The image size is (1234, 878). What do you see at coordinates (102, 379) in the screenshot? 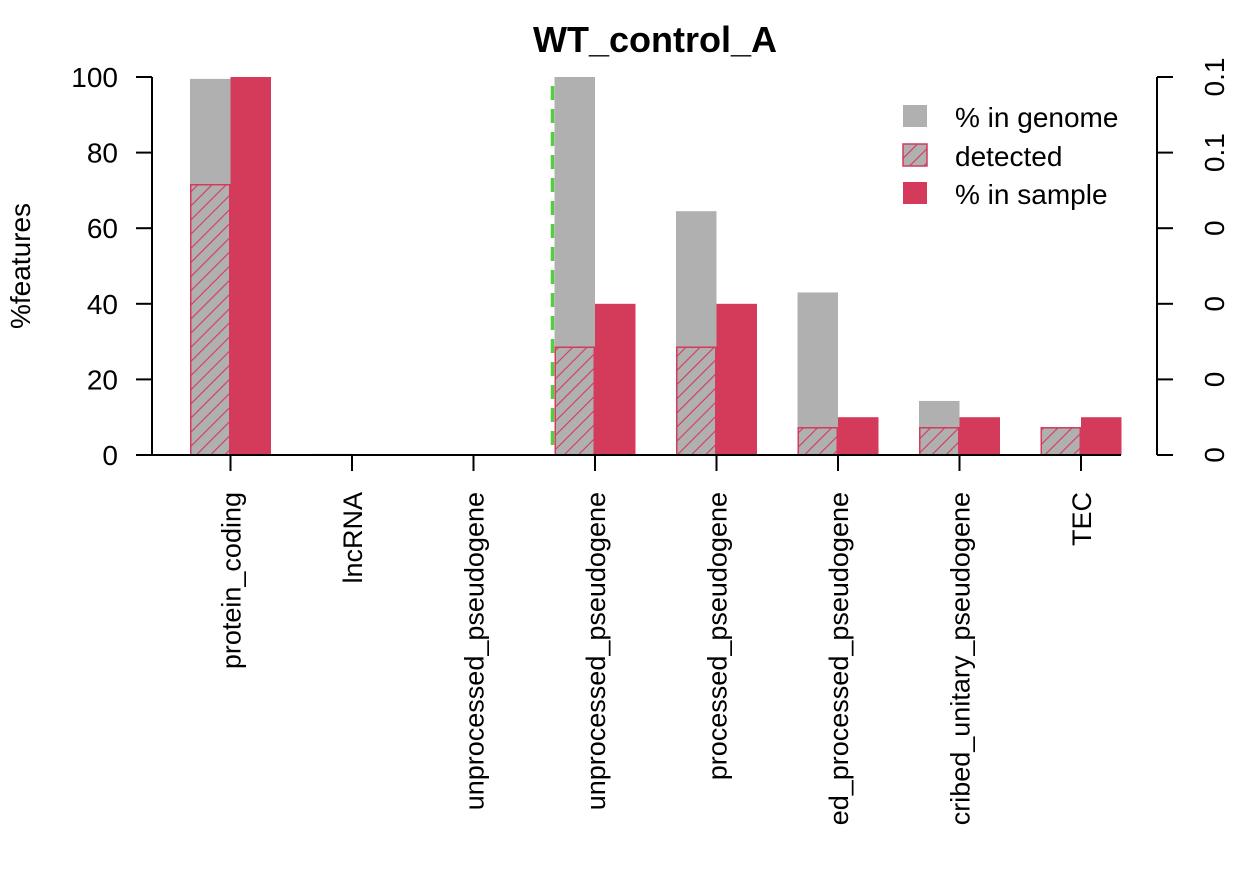
I see `y-tick-label: 20` at bounding box center [102, 379].